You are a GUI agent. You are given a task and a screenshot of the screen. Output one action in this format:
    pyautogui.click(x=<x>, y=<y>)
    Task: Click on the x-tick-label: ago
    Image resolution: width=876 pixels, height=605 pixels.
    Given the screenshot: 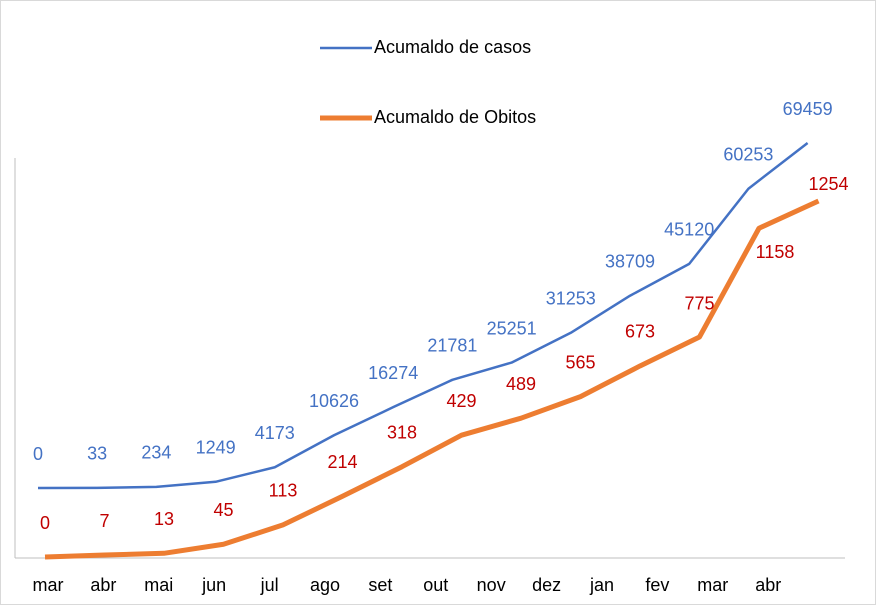 What is the action you would take?
    pyautogui.click(x=325, y=585)
    